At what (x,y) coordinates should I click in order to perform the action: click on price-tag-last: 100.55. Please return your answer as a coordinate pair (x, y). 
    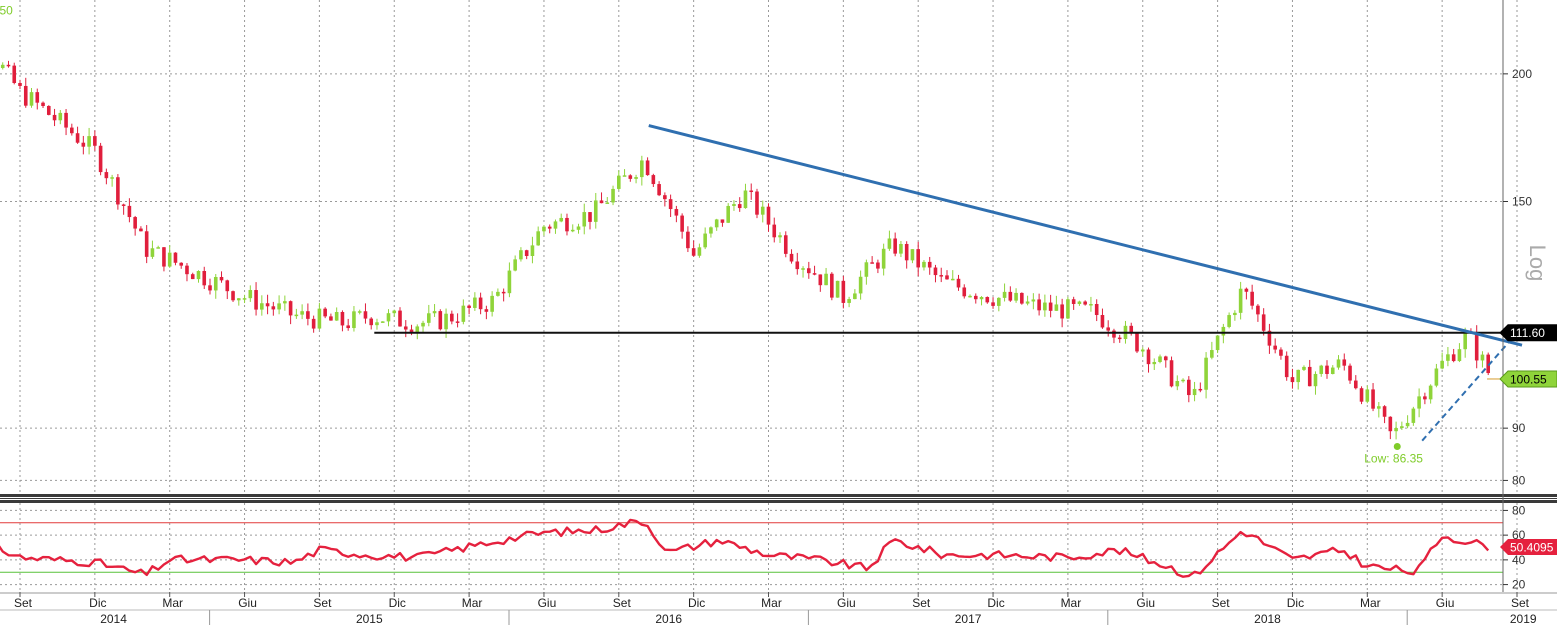
    Looking at the image, I should click on (1528, 379).